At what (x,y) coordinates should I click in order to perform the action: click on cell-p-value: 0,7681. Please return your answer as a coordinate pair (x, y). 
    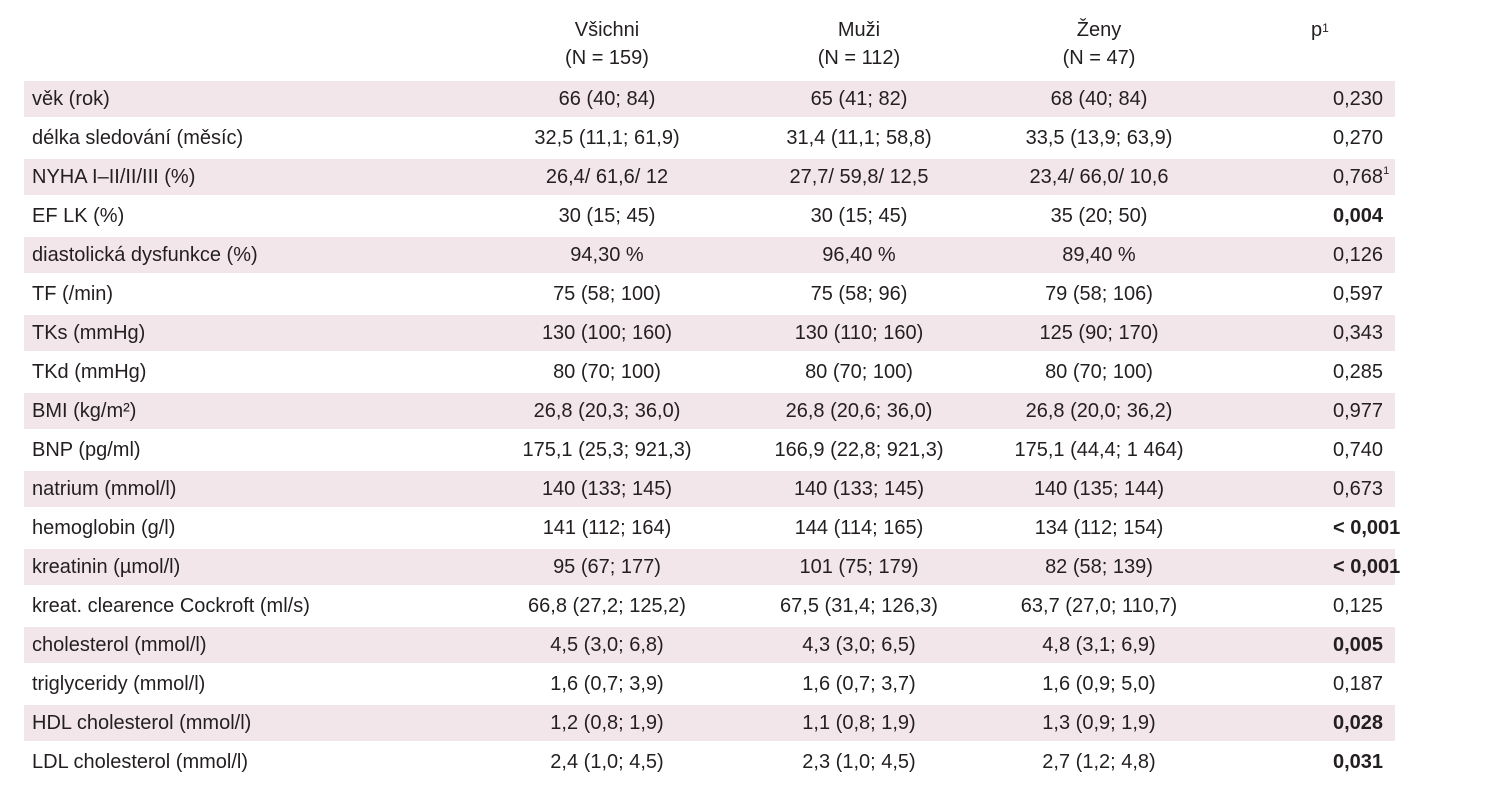
    Looking at the image, I should click on (1308, 177).